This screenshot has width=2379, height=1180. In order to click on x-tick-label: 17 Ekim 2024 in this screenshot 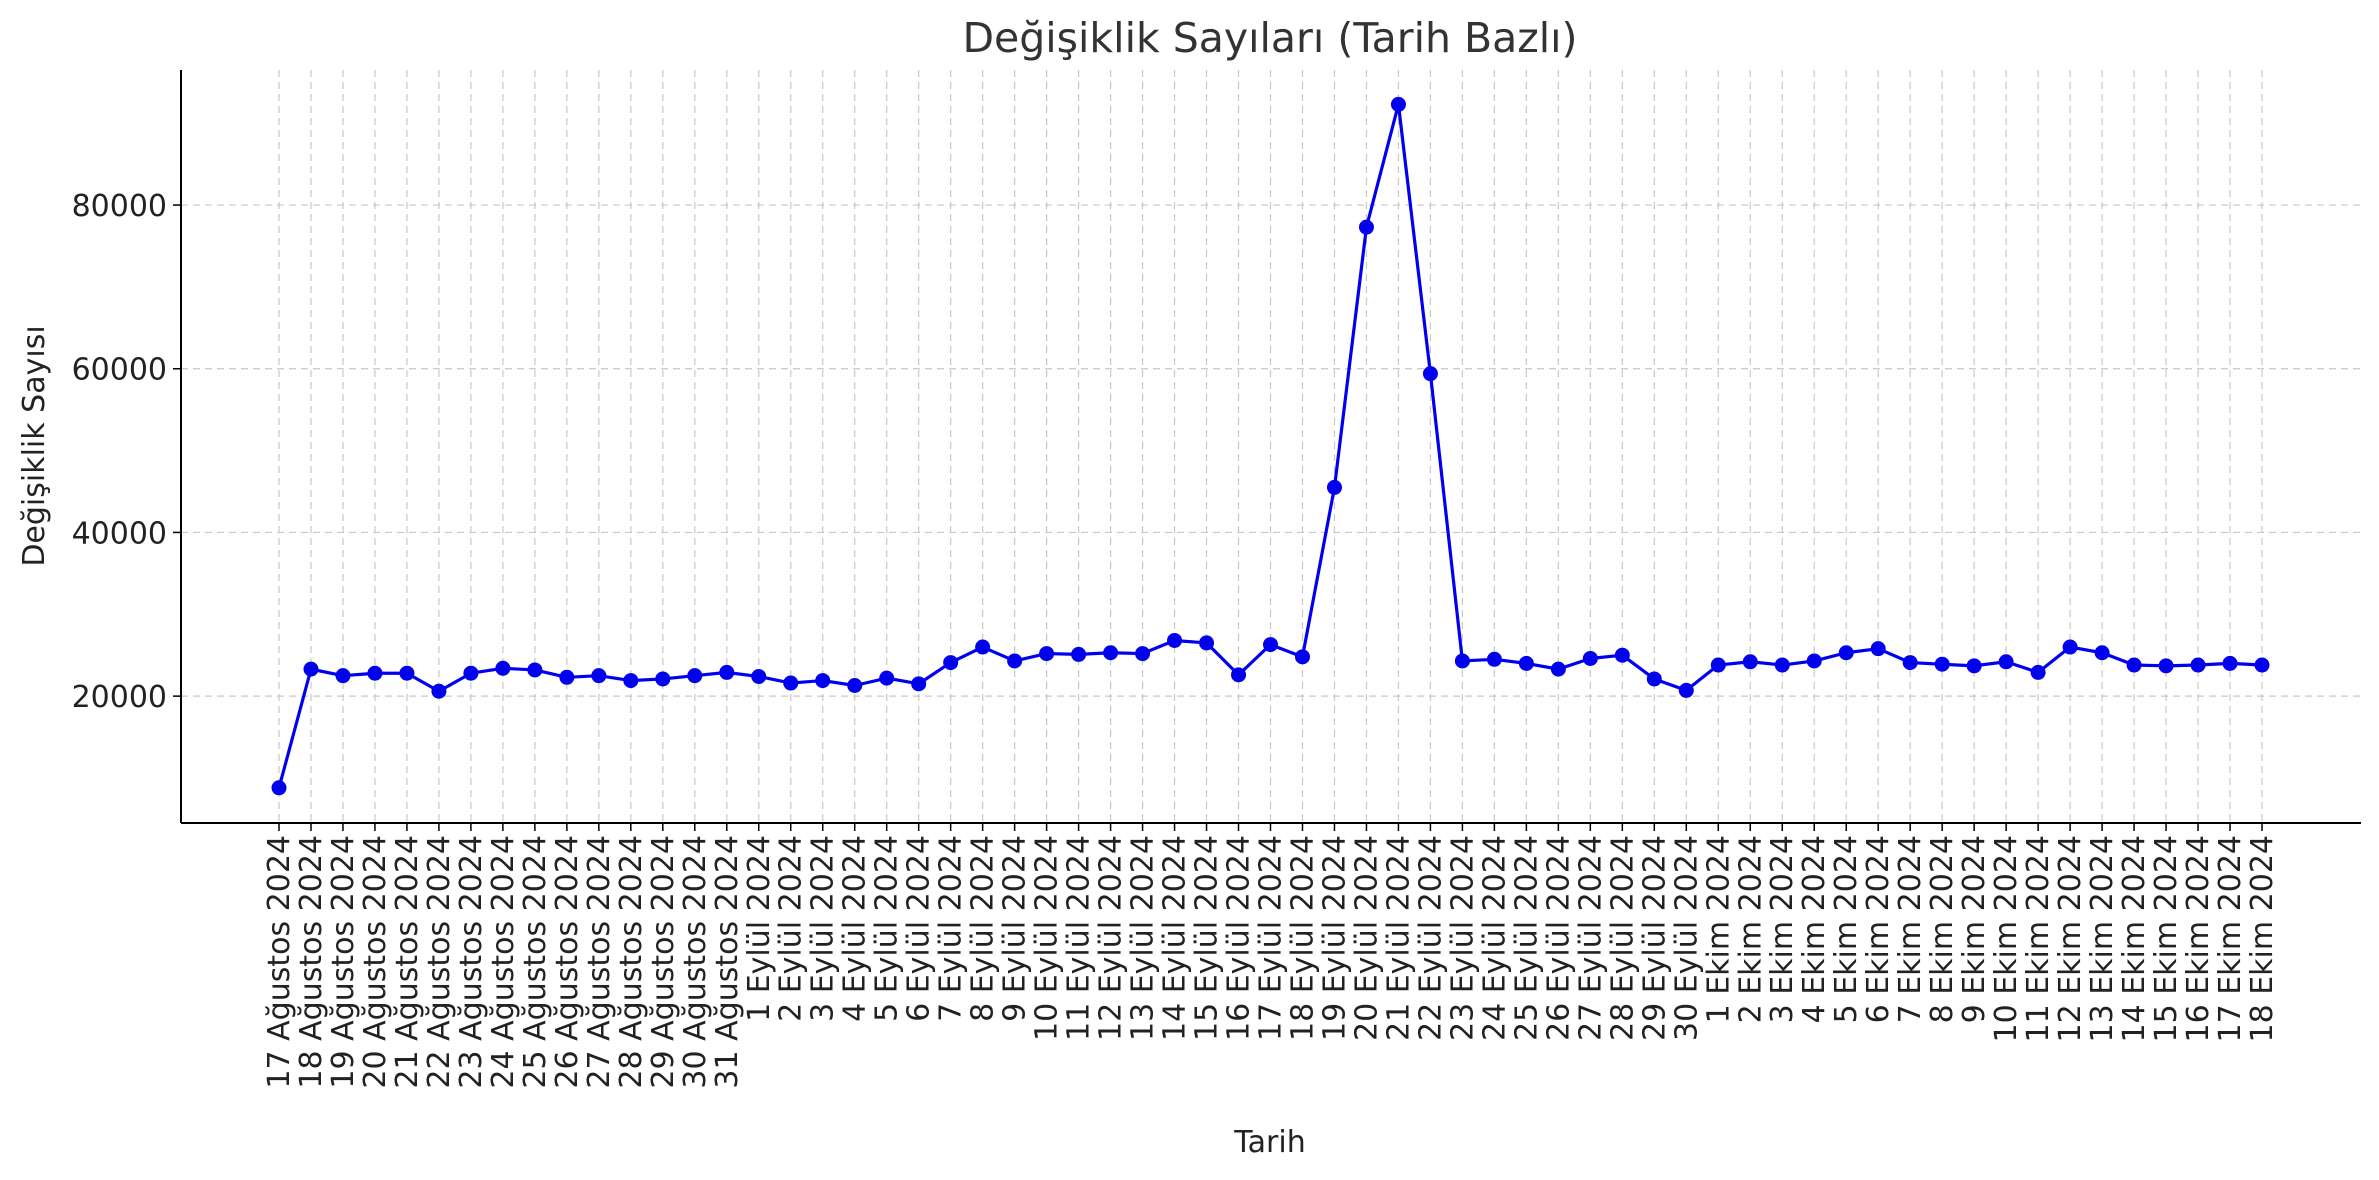, I will do `click(2230, 938)`.